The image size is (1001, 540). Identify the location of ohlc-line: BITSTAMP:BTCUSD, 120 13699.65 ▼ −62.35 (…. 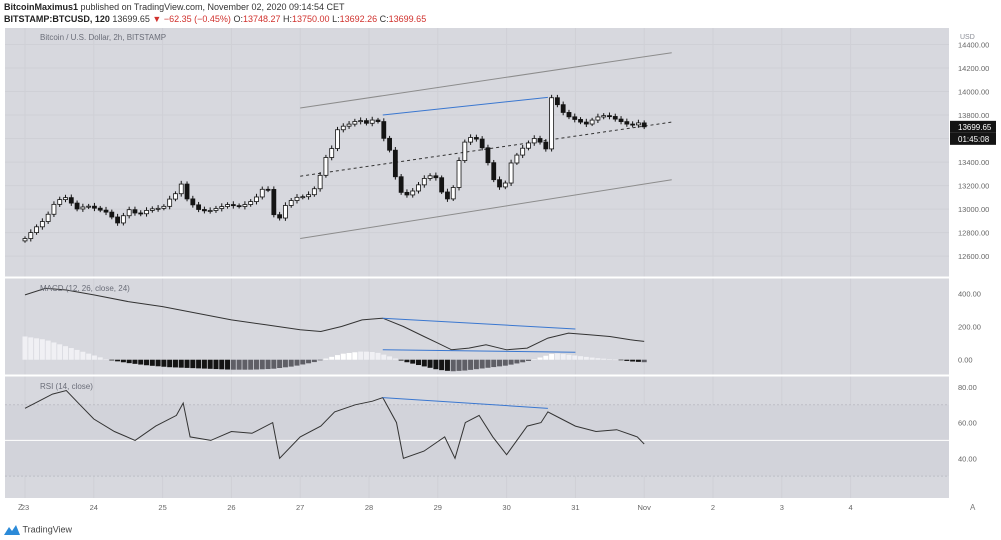
(215, 19).